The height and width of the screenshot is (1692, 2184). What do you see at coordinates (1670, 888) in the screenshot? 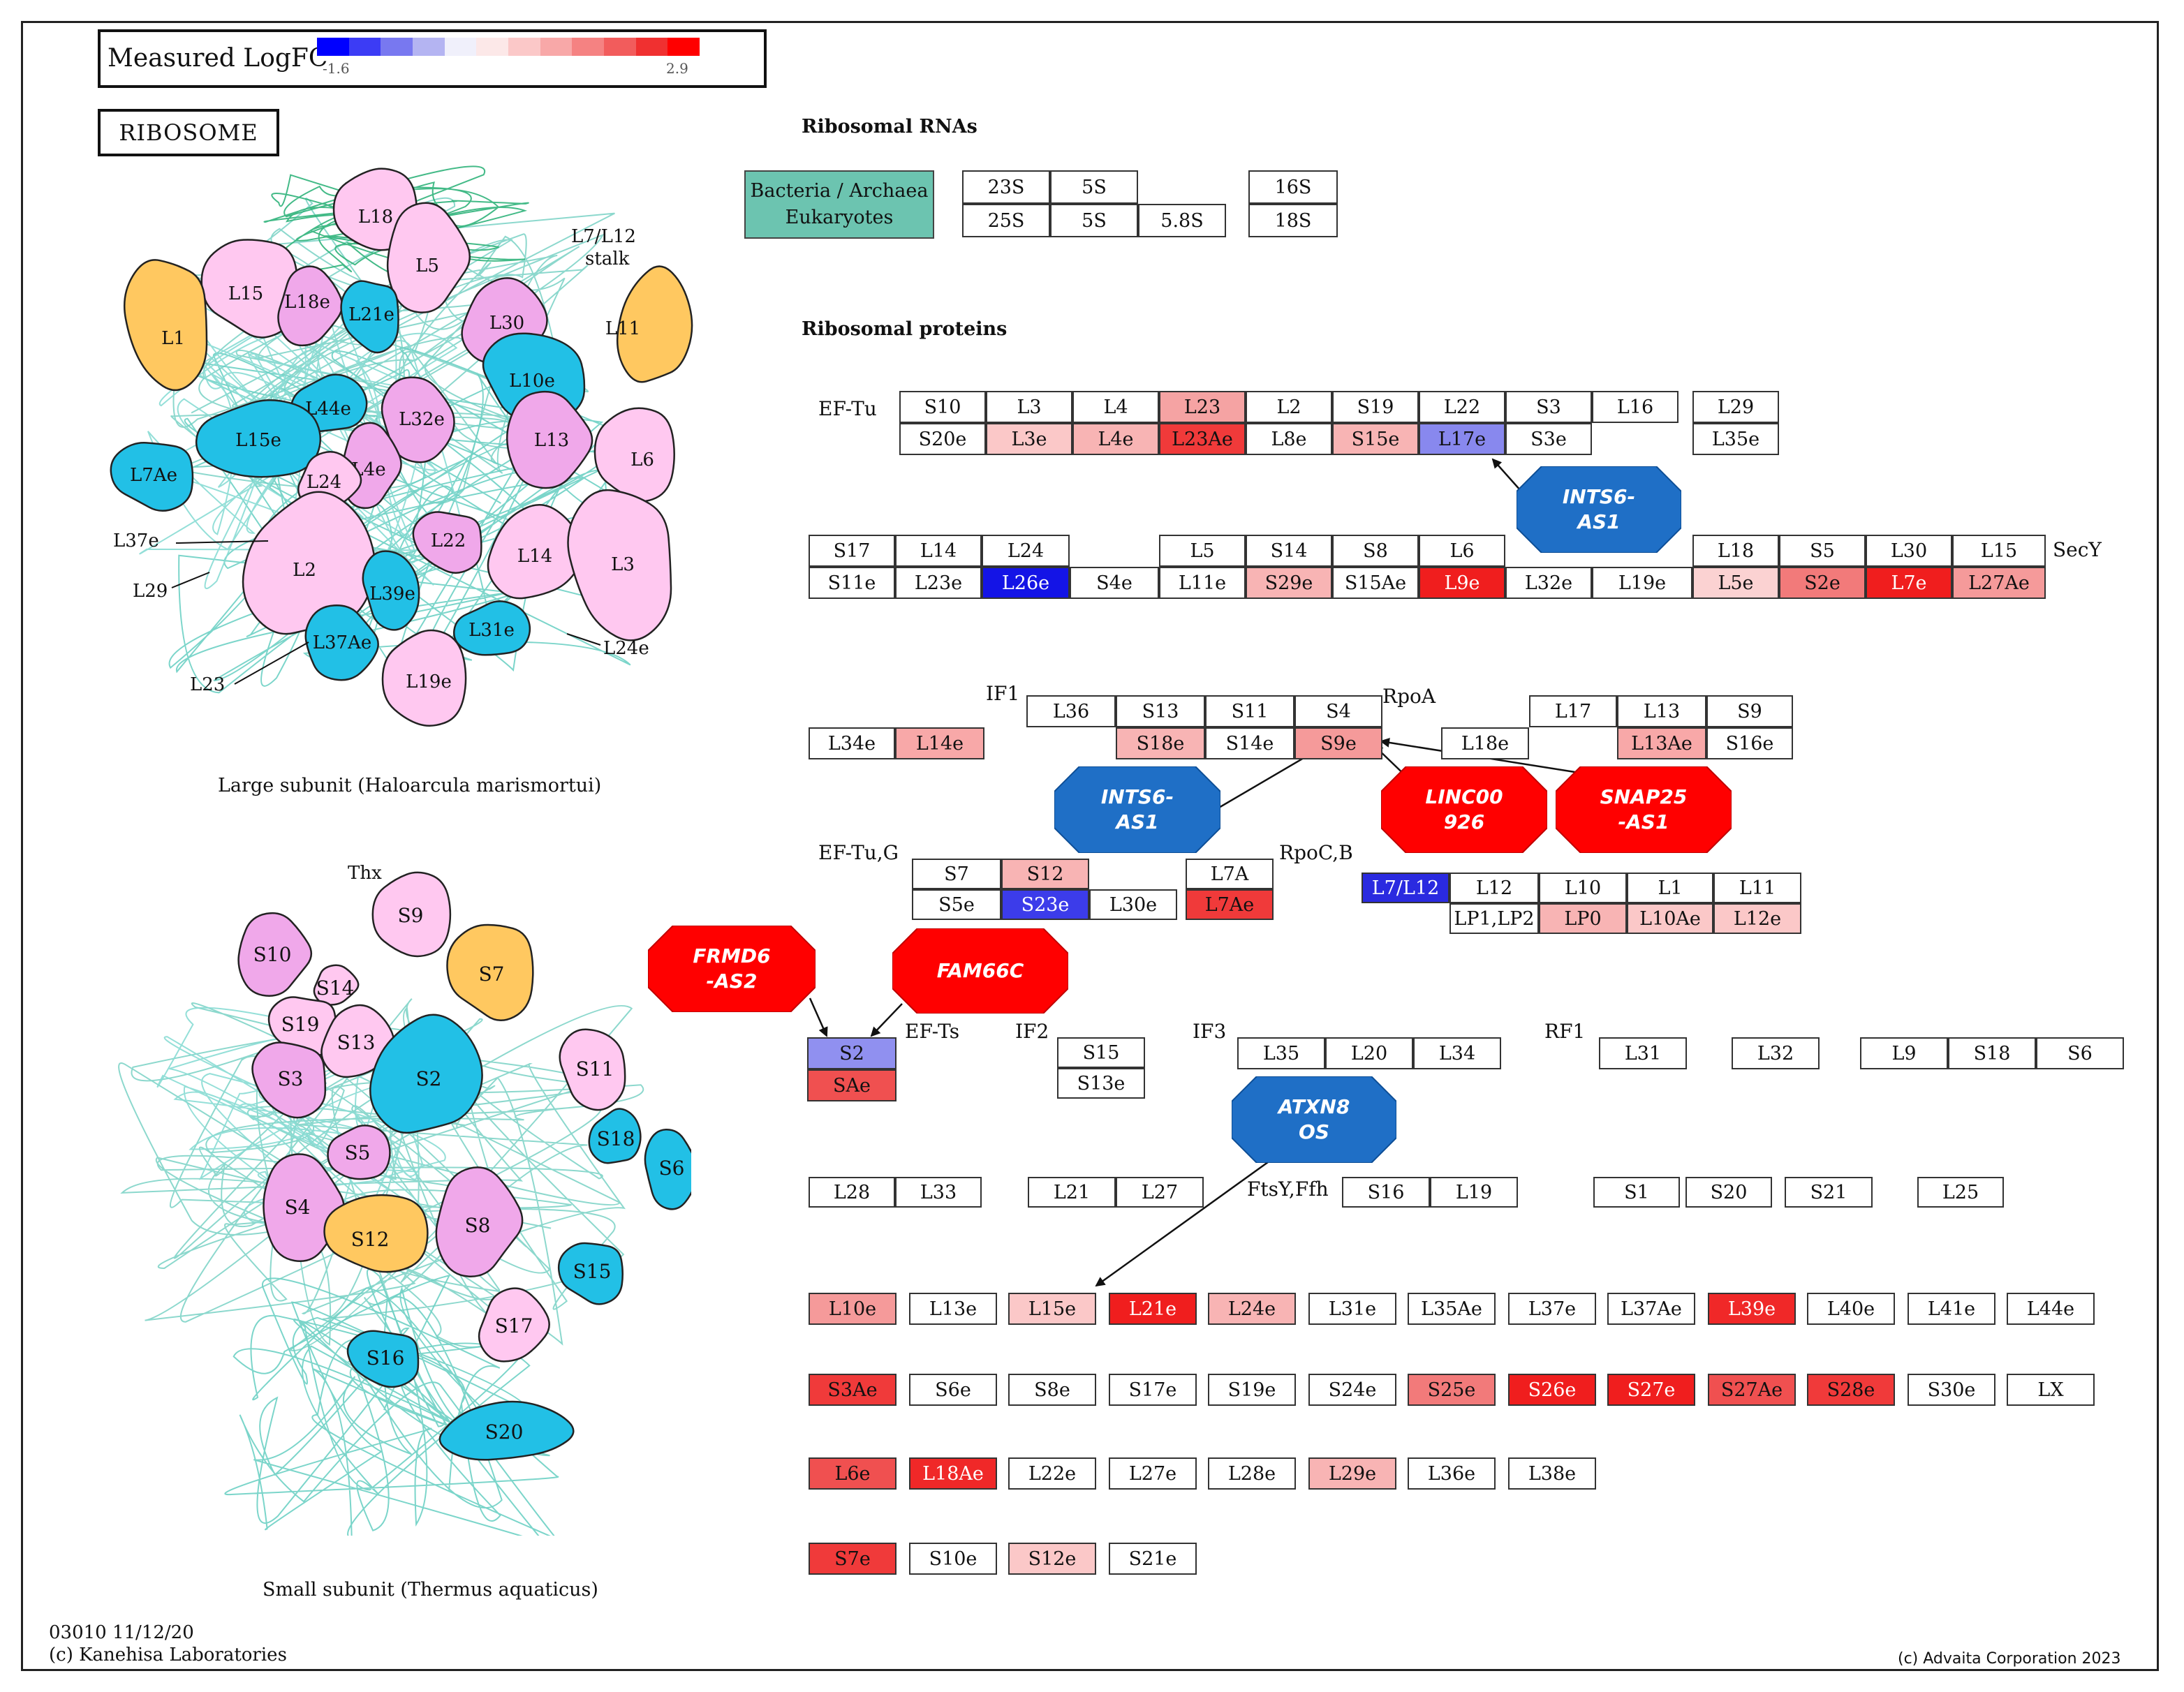
I see `gene-box-g7: L1` at bounding box center [1670, 888].